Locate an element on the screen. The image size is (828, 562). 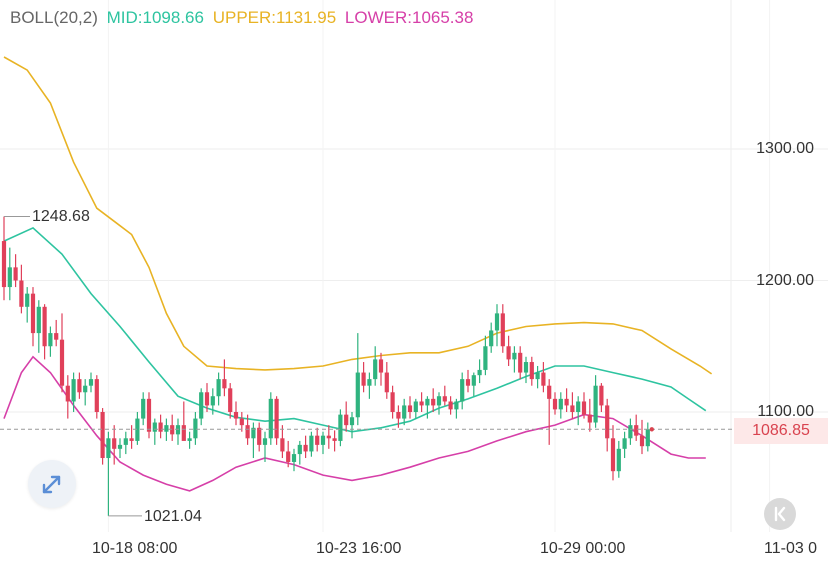
expand-button is located at coordinates (52, 484).